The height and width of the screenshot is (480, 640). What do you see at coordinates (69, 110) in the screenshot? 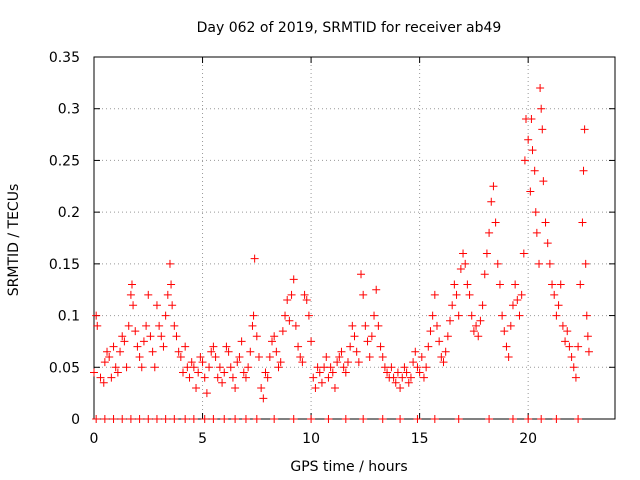
I see `y-tick-label: 0.3` at bounding box center [69, 110].